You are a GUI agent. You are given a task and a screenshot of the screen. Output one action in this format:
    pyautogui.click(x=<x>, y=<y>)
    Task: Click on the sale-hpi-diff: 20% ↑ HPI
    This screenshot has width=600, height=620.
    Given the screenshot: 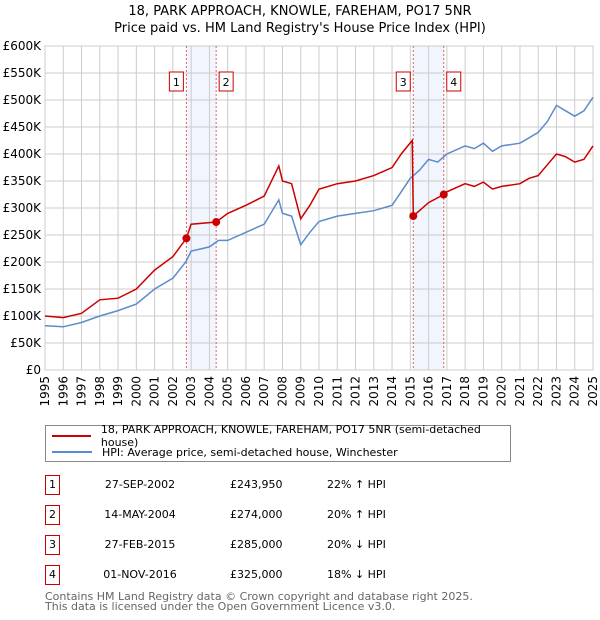 What is the action you would take?
    pyautogui.click(x=356, y=514)
    